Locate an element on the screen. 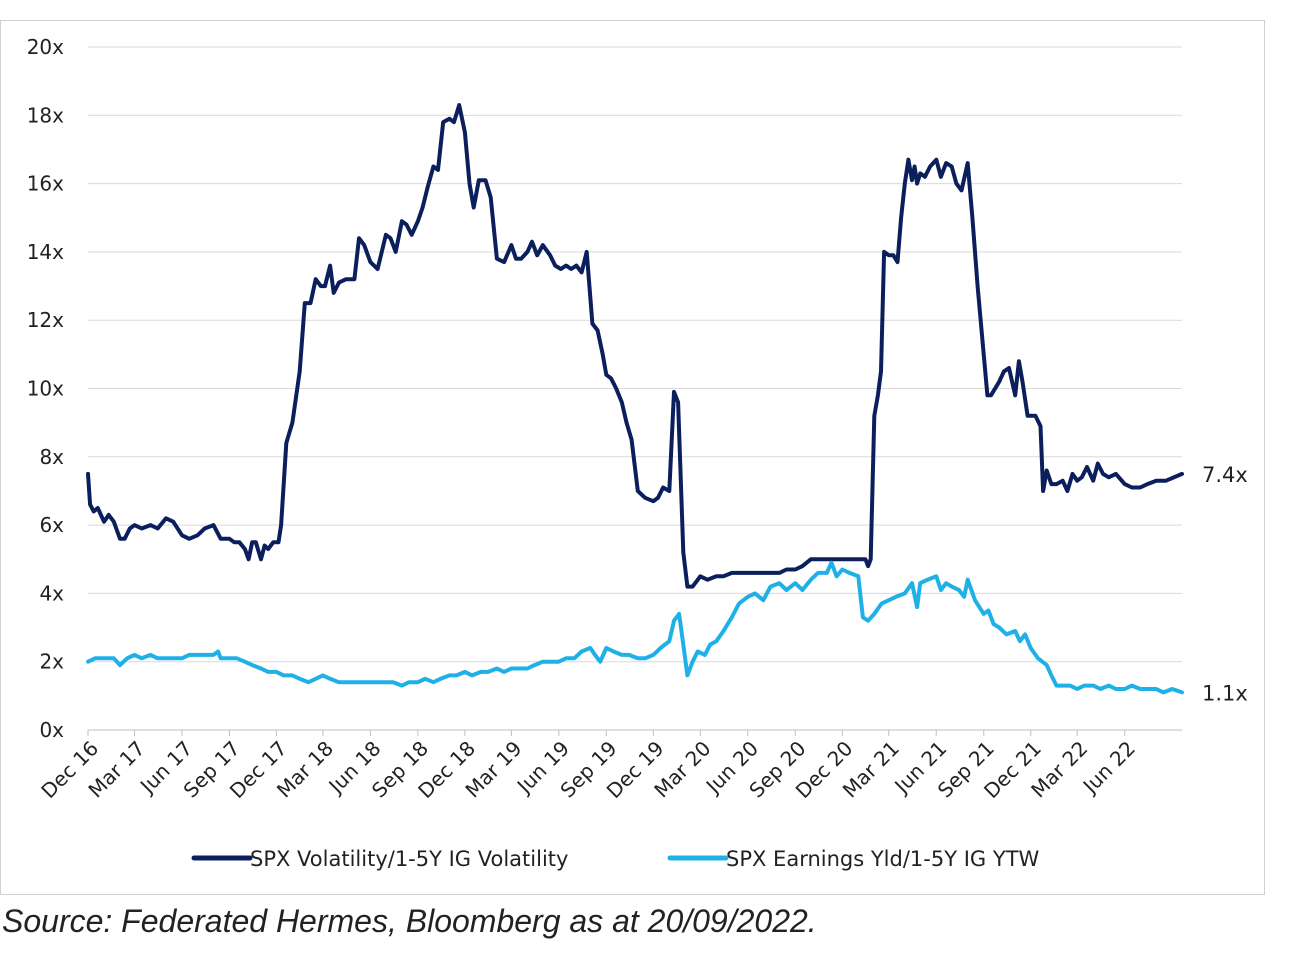 This screenshot has height=978, width=1298. y-axis-ticks: 0x 2x 4x 6x 8x 10x 12x 14x 16x 18x 20x is located at coordinates (45, 388).